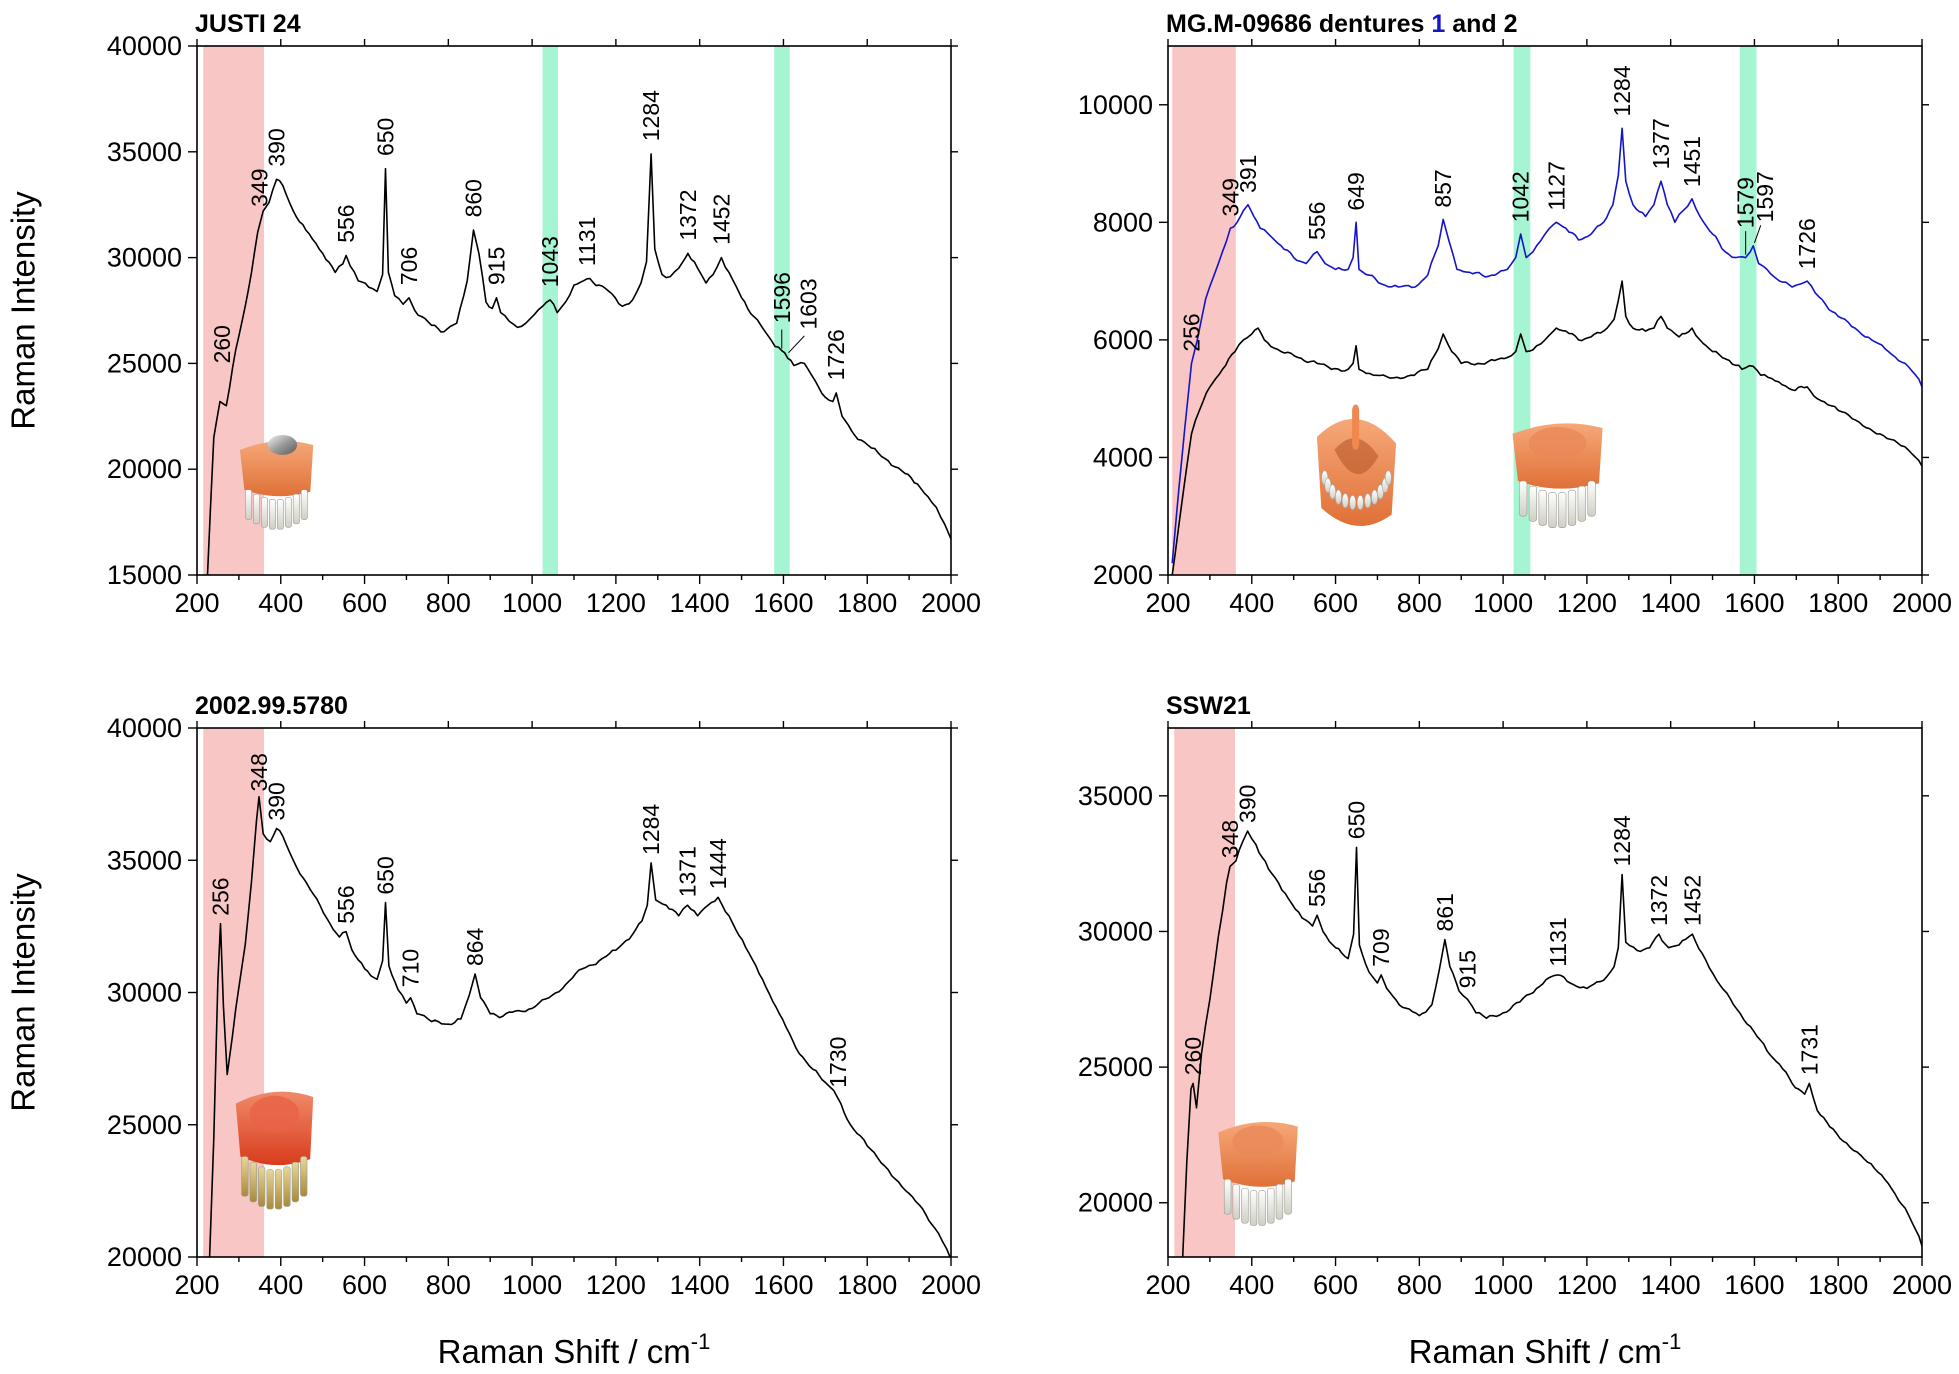 The width and height of the screenshot is (1959, 1374). I want to click on peak-label: 1444, so click(718, 863).